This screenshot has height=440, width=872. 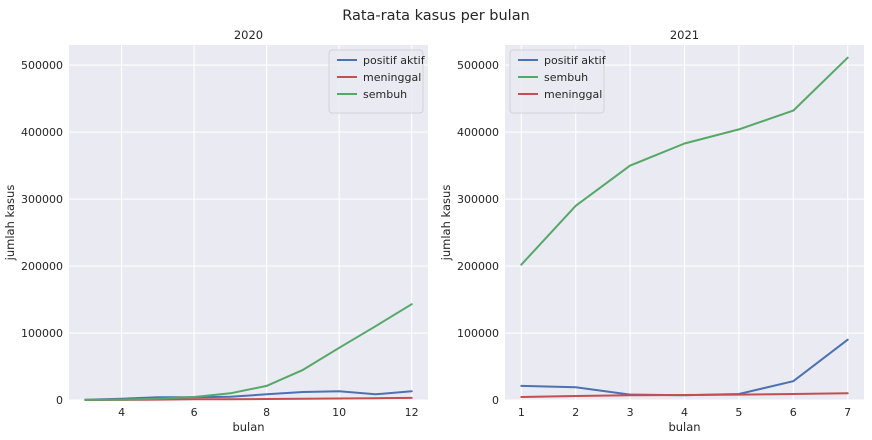 What do you see at coordinates (738, 412) in the screenshot?
I see `x-tick-label: 5` at bounding box center [738, 412].